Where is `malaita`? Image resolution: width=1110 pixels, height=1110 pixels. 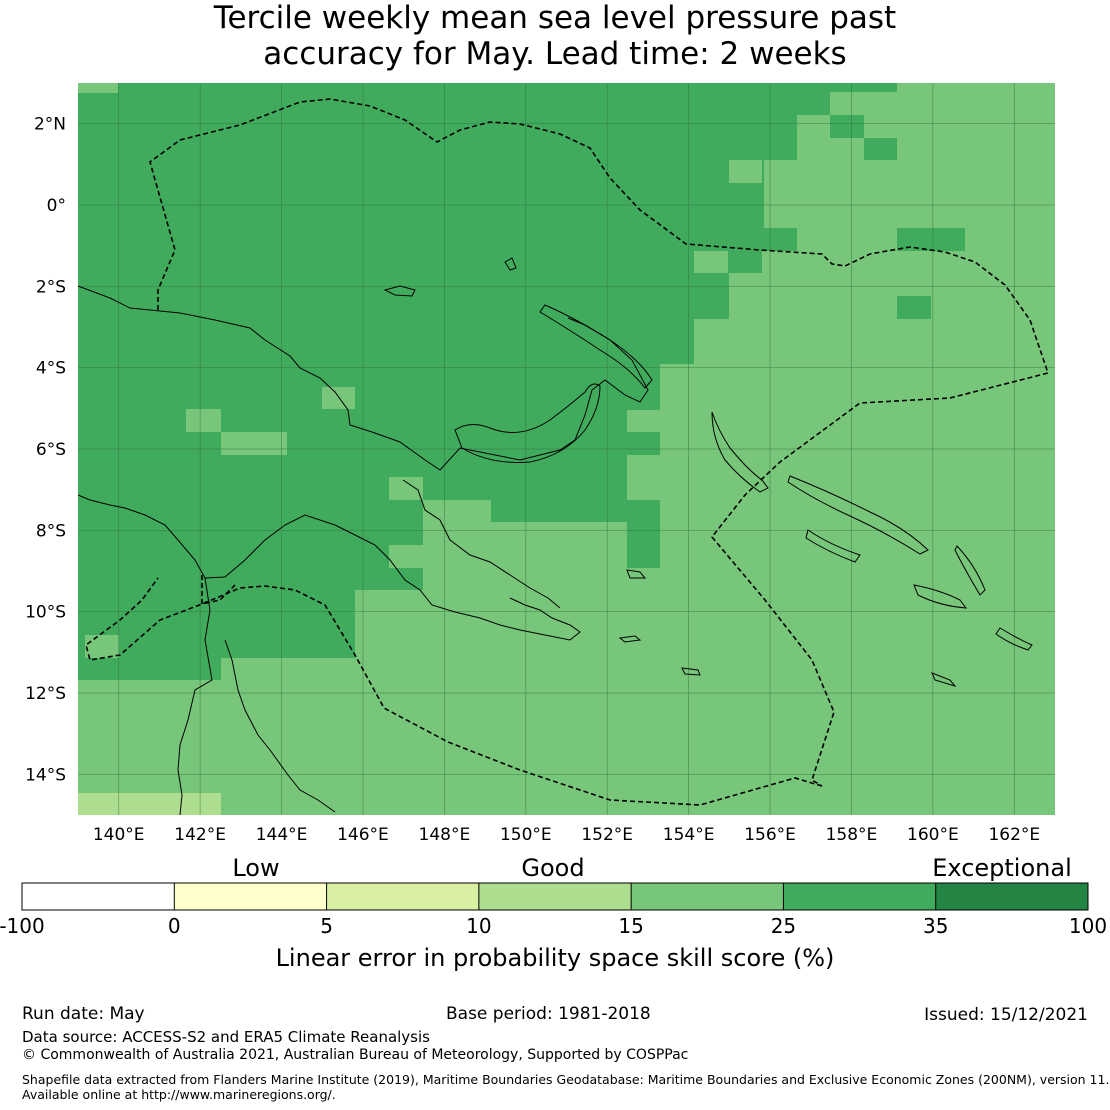 malaita is located at coordinates (970, 570).